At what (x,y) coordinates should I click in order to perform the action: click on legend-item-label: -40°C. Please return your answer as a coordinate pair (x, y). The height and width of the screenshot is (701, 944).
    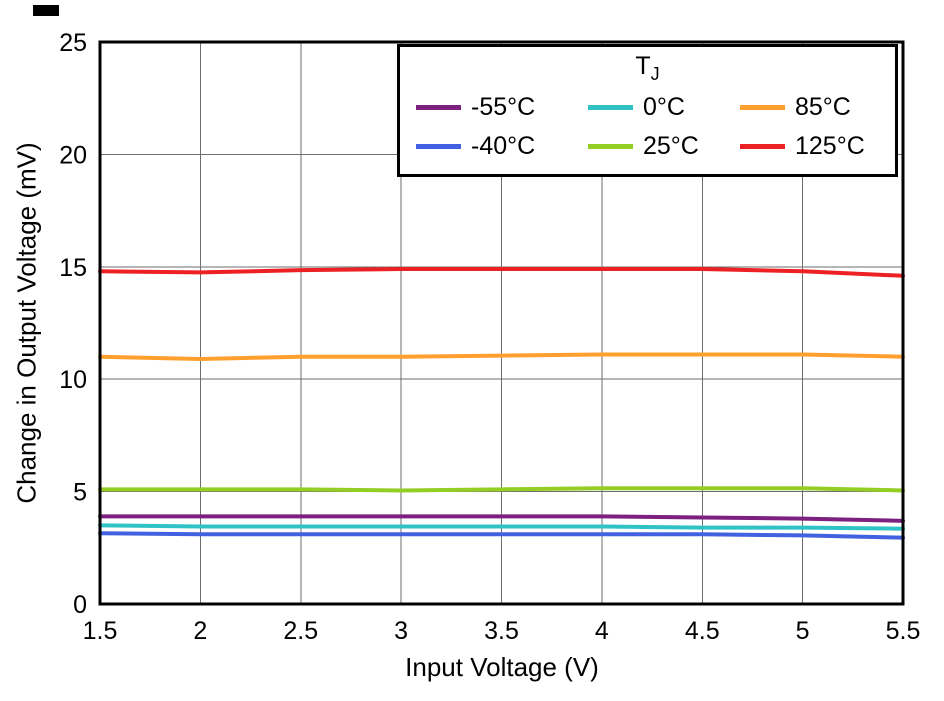
    Looking at the image, I should click on (503, 146).